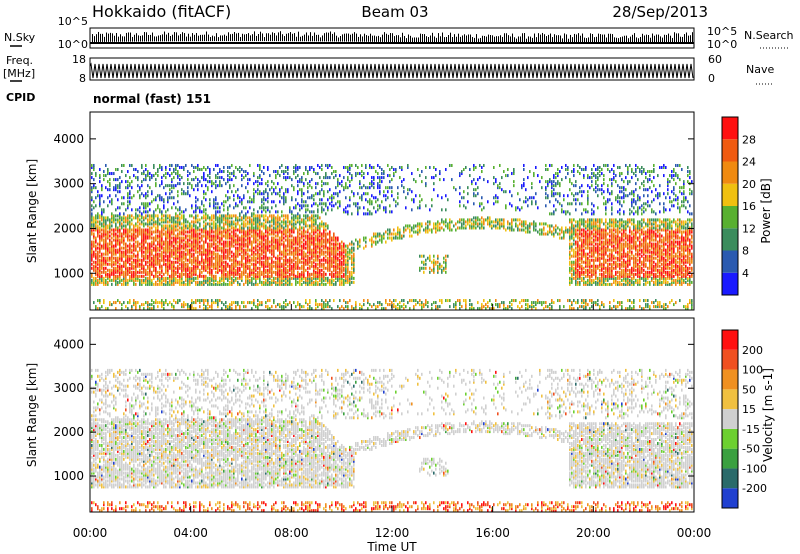  I want to click on noise-right-tick-top: 10^5, so click(722, 31).